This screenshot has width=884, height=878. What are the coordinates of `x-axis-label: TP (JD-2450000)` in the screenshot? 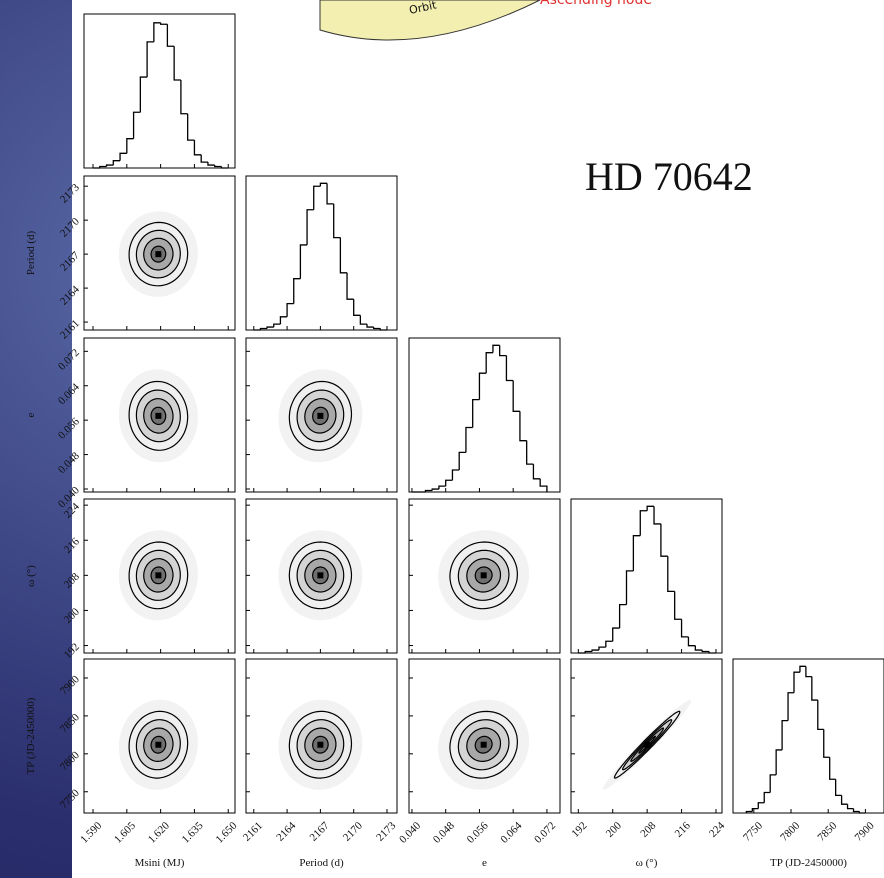 It's located at (808, 863).